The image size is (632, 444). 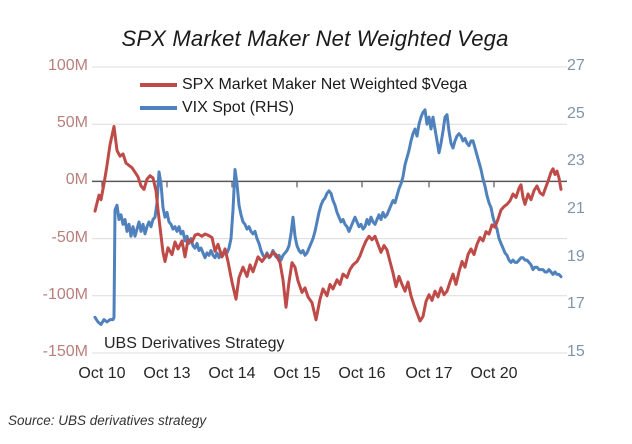 What do you see at coordinates (69, 237) in the screenshot?
I see `left-axis-tick-label: -50M` at bounding box center [69, 237].